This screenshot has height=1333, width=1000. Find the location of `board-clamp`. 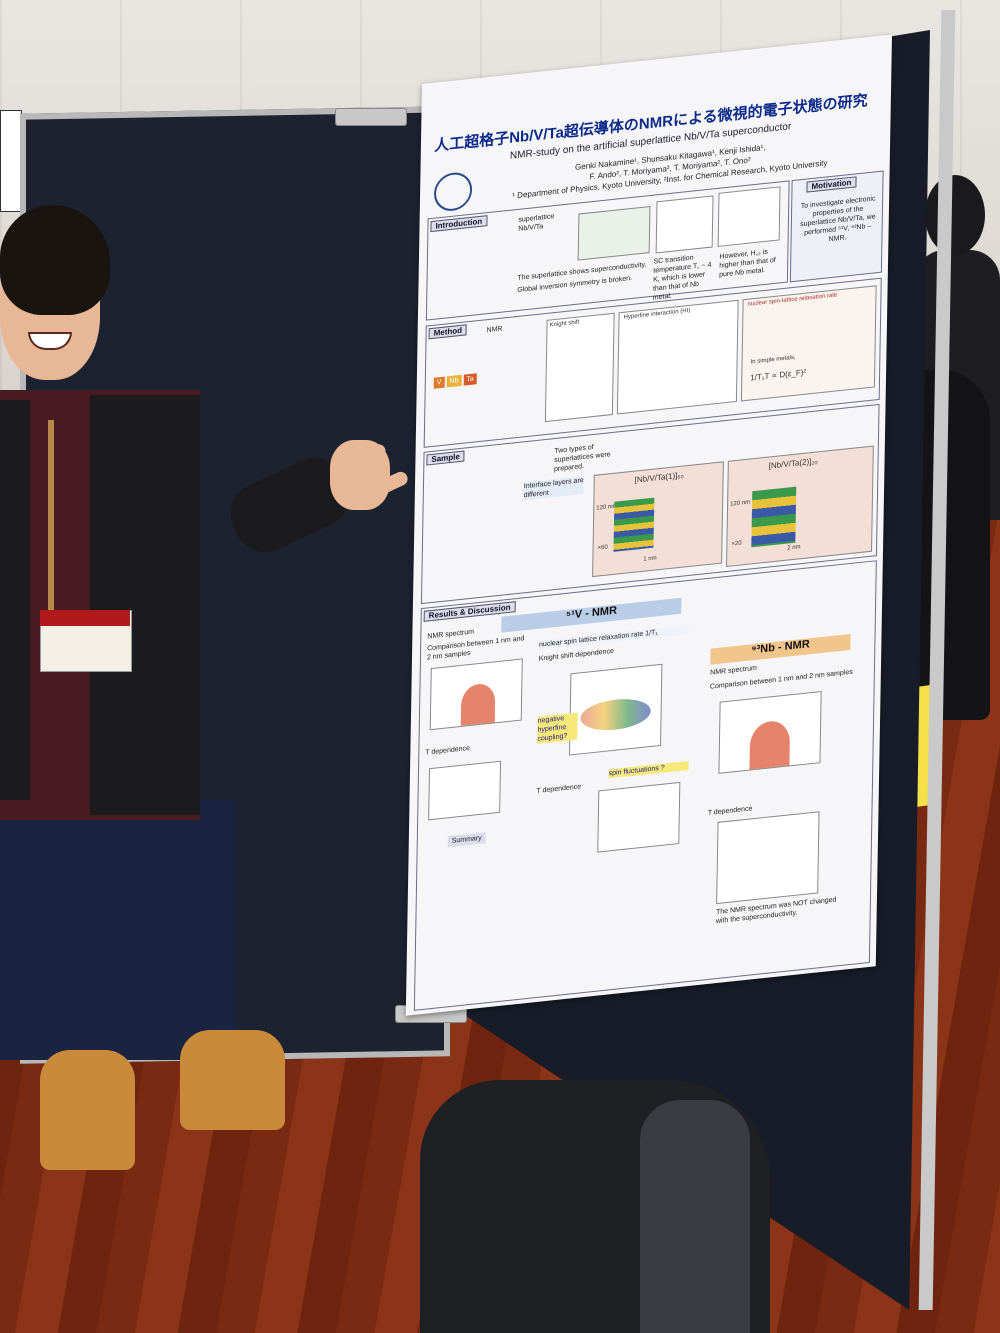

board-clamp is located at coordinates (371, 117).